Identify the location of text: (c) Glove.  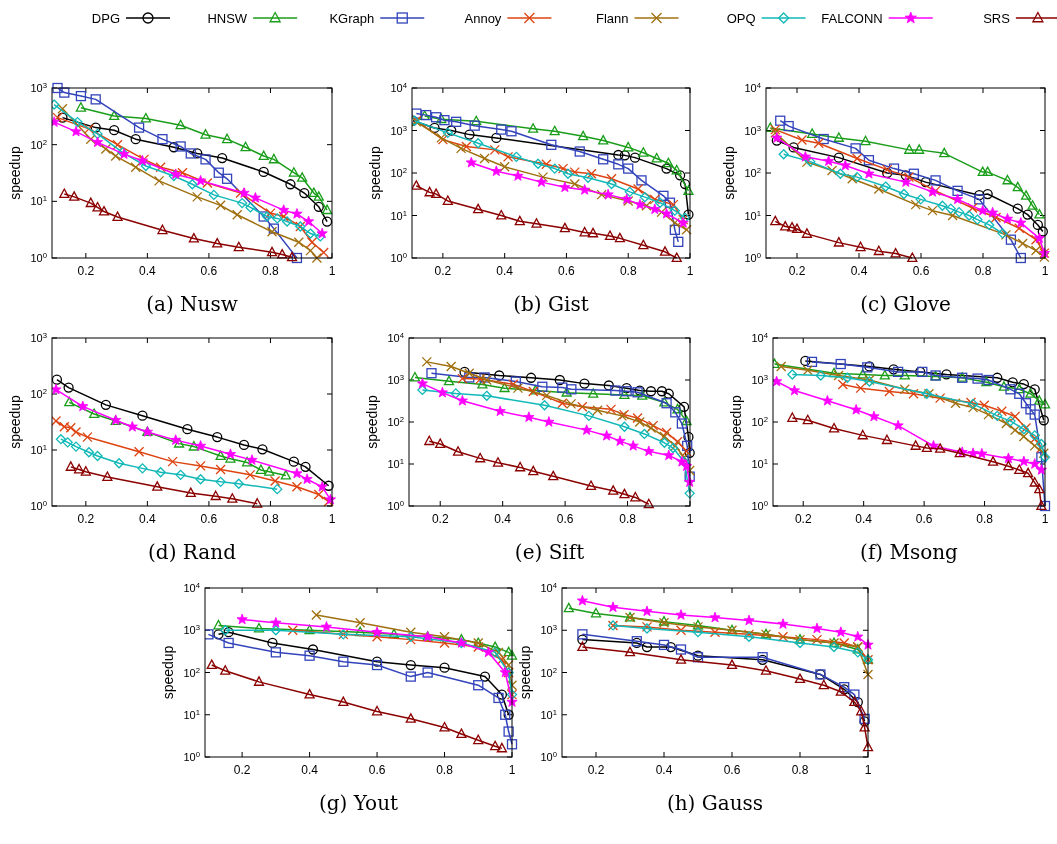
(905, 304).